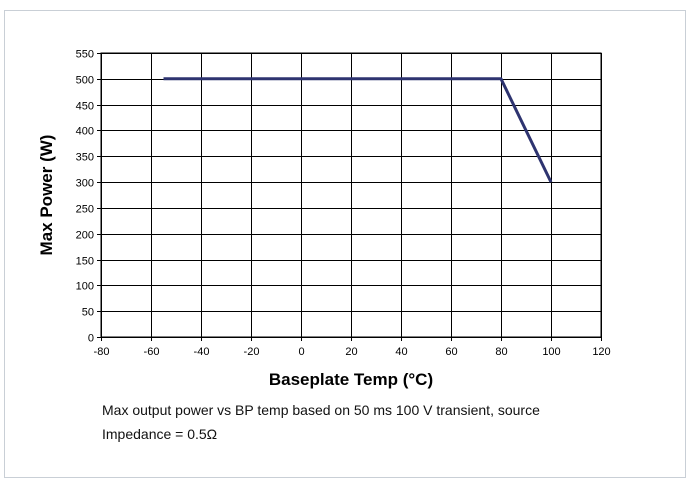  Describe the element at coordinates (401, 352) in the screenshot. I see `x-tick-label: 40` at that location.